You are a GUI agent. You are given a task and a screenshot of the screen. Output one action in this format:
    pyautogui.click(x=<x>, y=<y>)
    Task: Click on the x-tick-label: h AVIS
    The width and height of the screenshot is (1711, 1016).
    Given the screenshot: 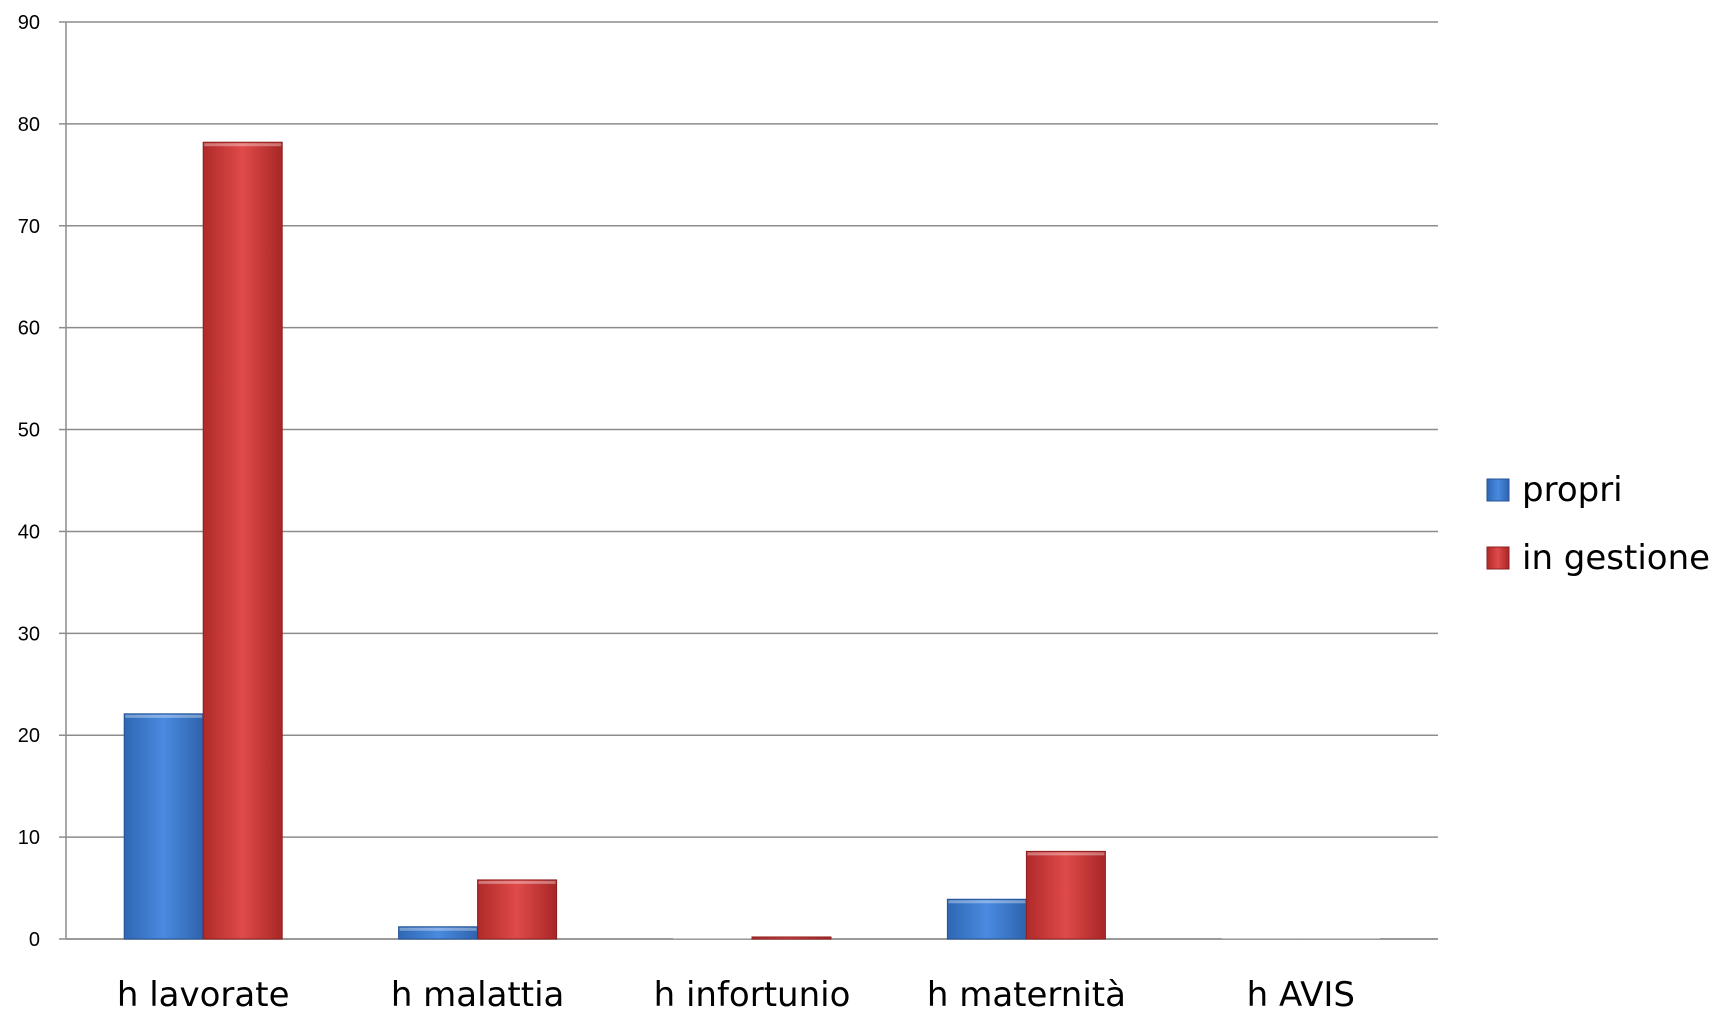 What is the action you would take?
    pyautogui.click(x=1301, y=993)
    